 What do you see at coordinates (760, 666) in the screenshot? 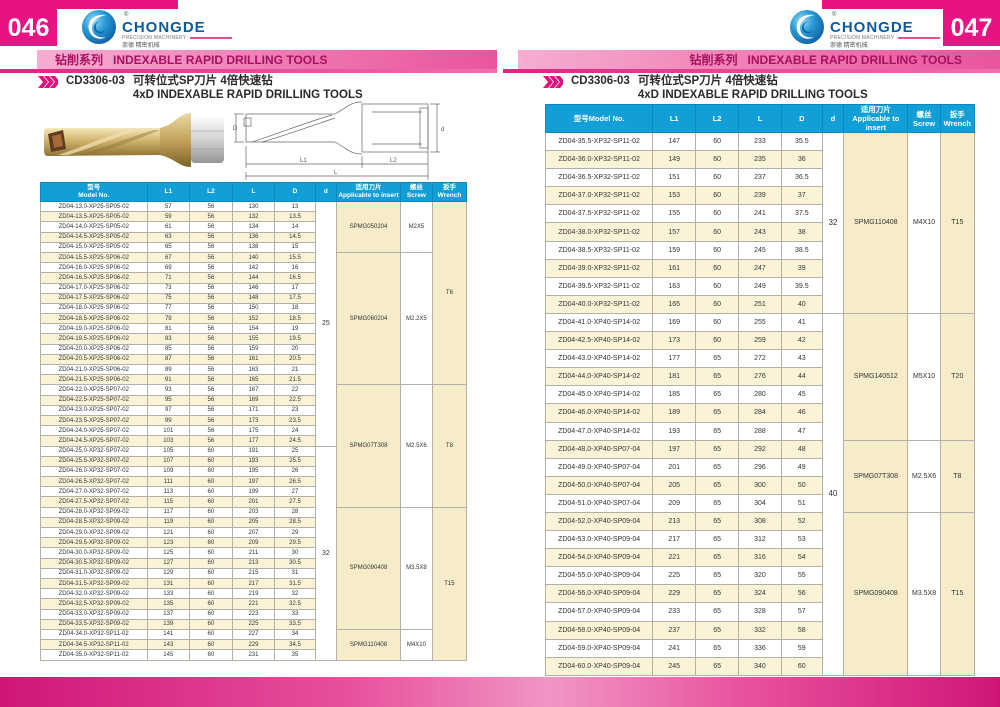
I see `cell-value: 340` at bounding box center [760, 666].